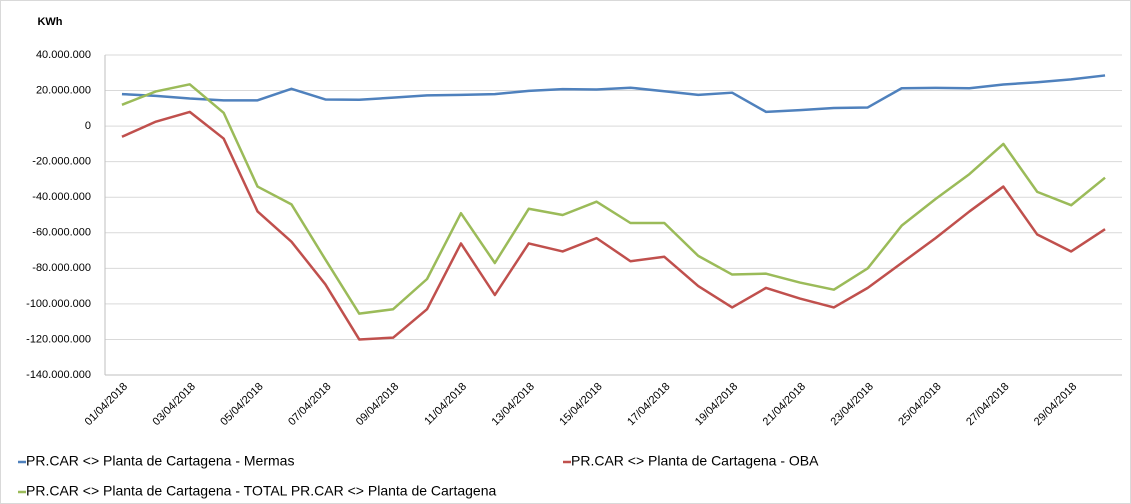  What do you see at coordinates (58, 304) in the screenshot?
I see `y-tick-label: -100.000.000` at bounding box center [58, 304].